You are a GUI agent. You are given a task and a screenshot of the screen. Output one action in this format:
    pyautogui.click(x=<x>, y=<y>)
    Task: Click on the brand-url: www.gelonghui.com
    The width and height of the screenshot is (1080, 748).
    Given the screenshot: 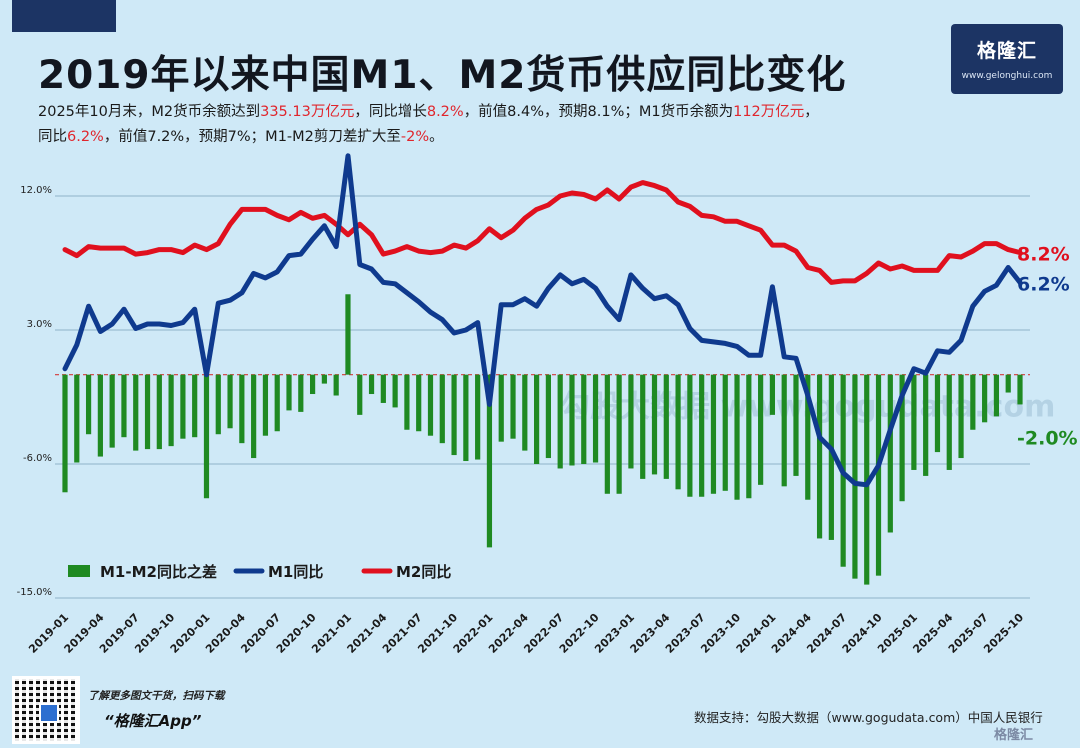 What is the action you would take?
    pyautogui.click(x=1007, y=76)
    